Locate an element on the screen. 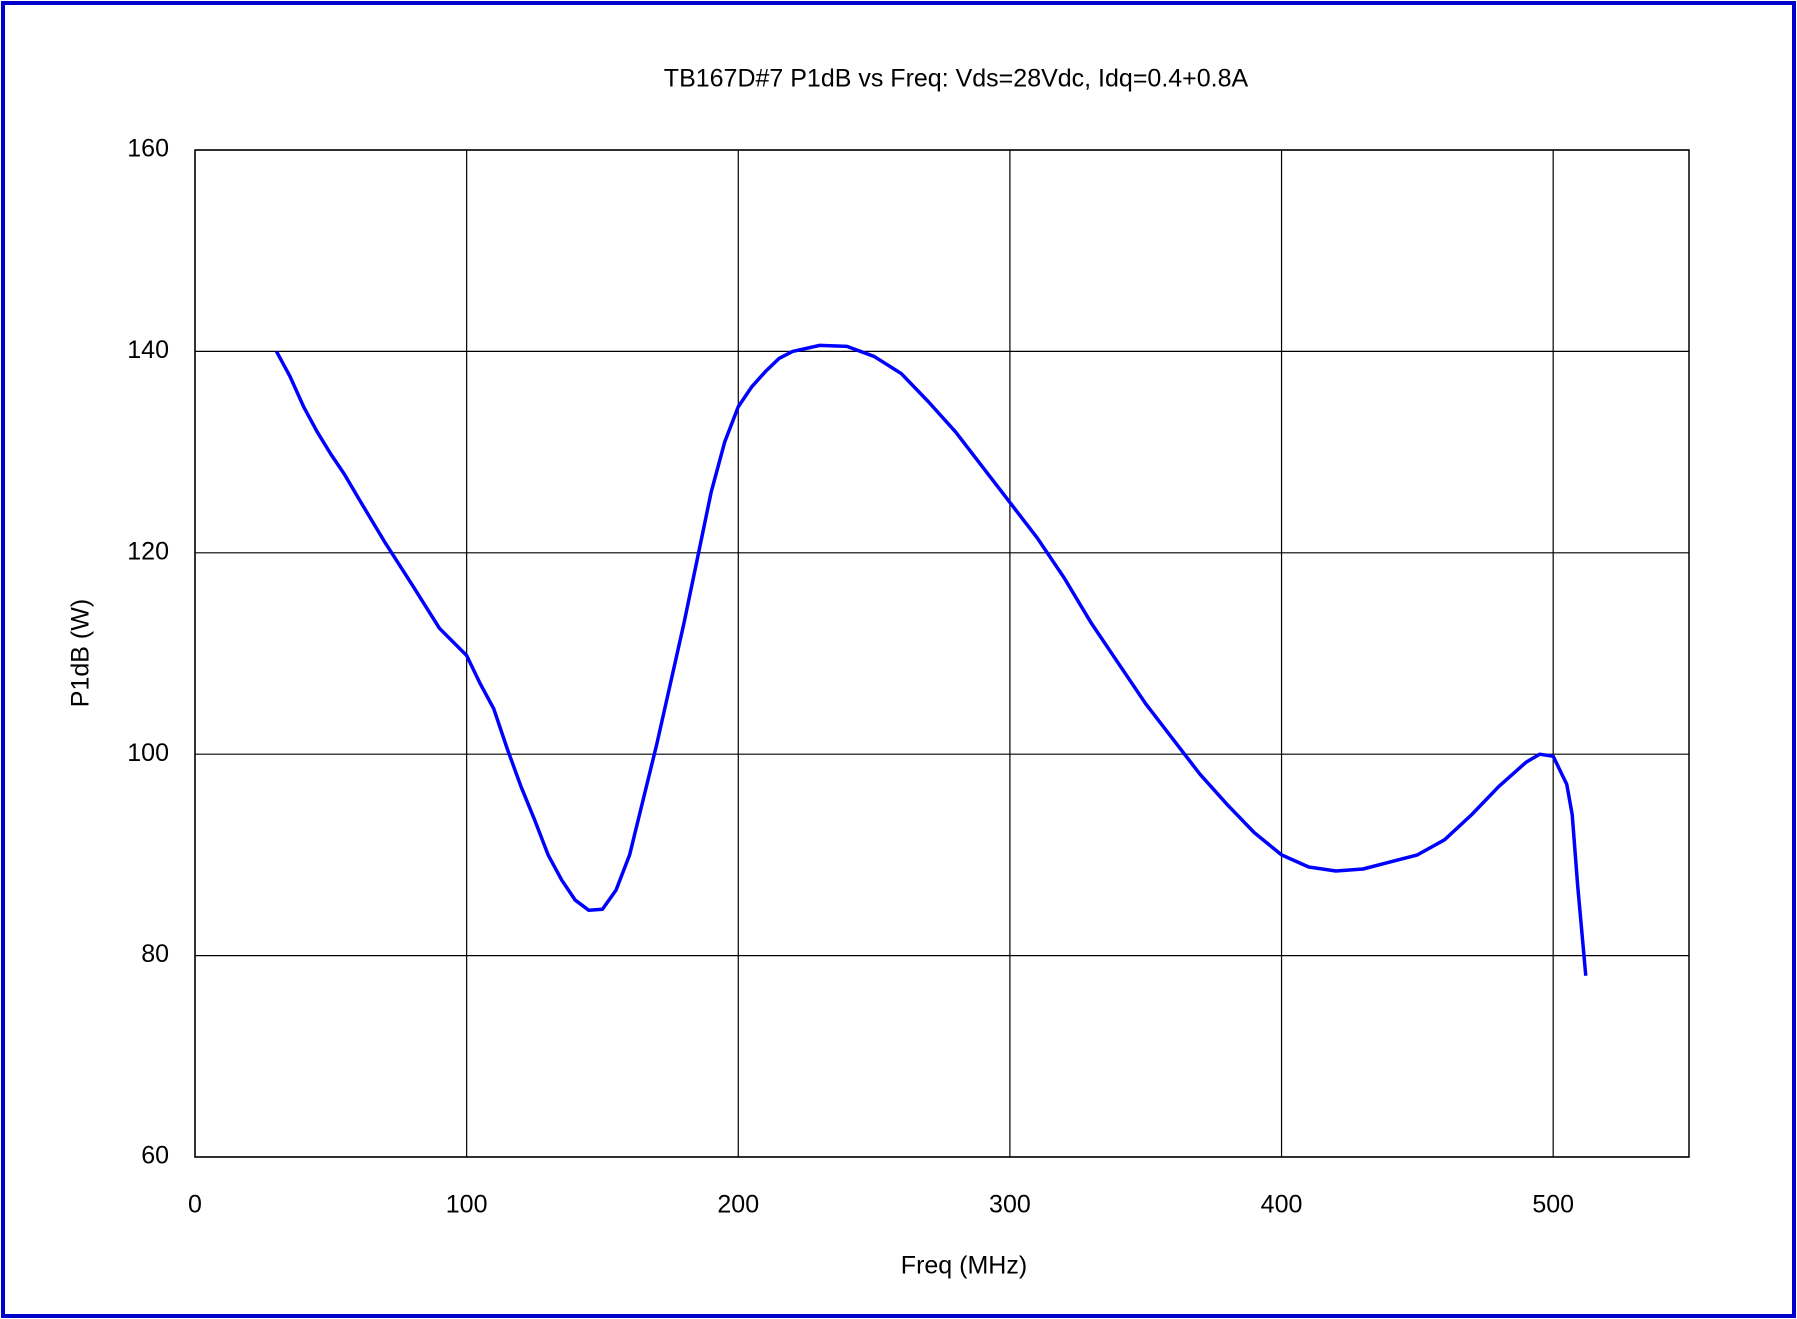 The image size is (1797, 1319). y-tick-label: 140 is located at coordinates (148, 350).